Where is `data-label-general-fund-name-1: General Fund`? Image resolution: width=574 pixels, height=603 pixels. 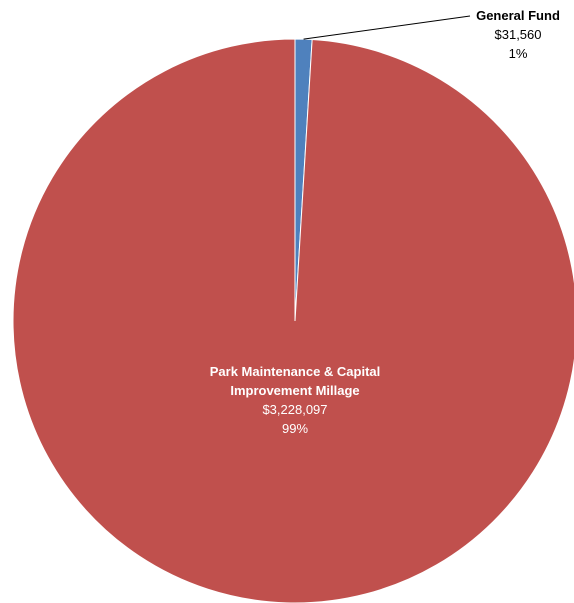
data-label-general-fund-name-1: General Fund is located at coordinates (518, 15).